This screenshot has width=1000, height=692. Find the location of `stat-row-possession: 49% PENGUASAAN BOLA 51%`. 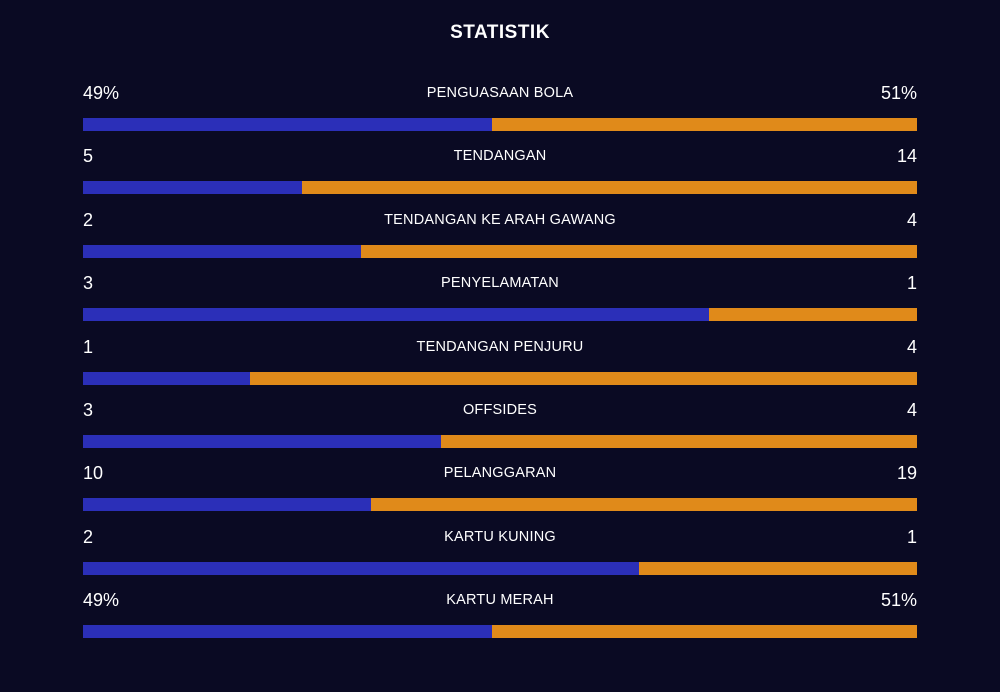

stat-row-possession: 49% PENGUASAAN BOLA 51% is located at coordinates (500, 111).